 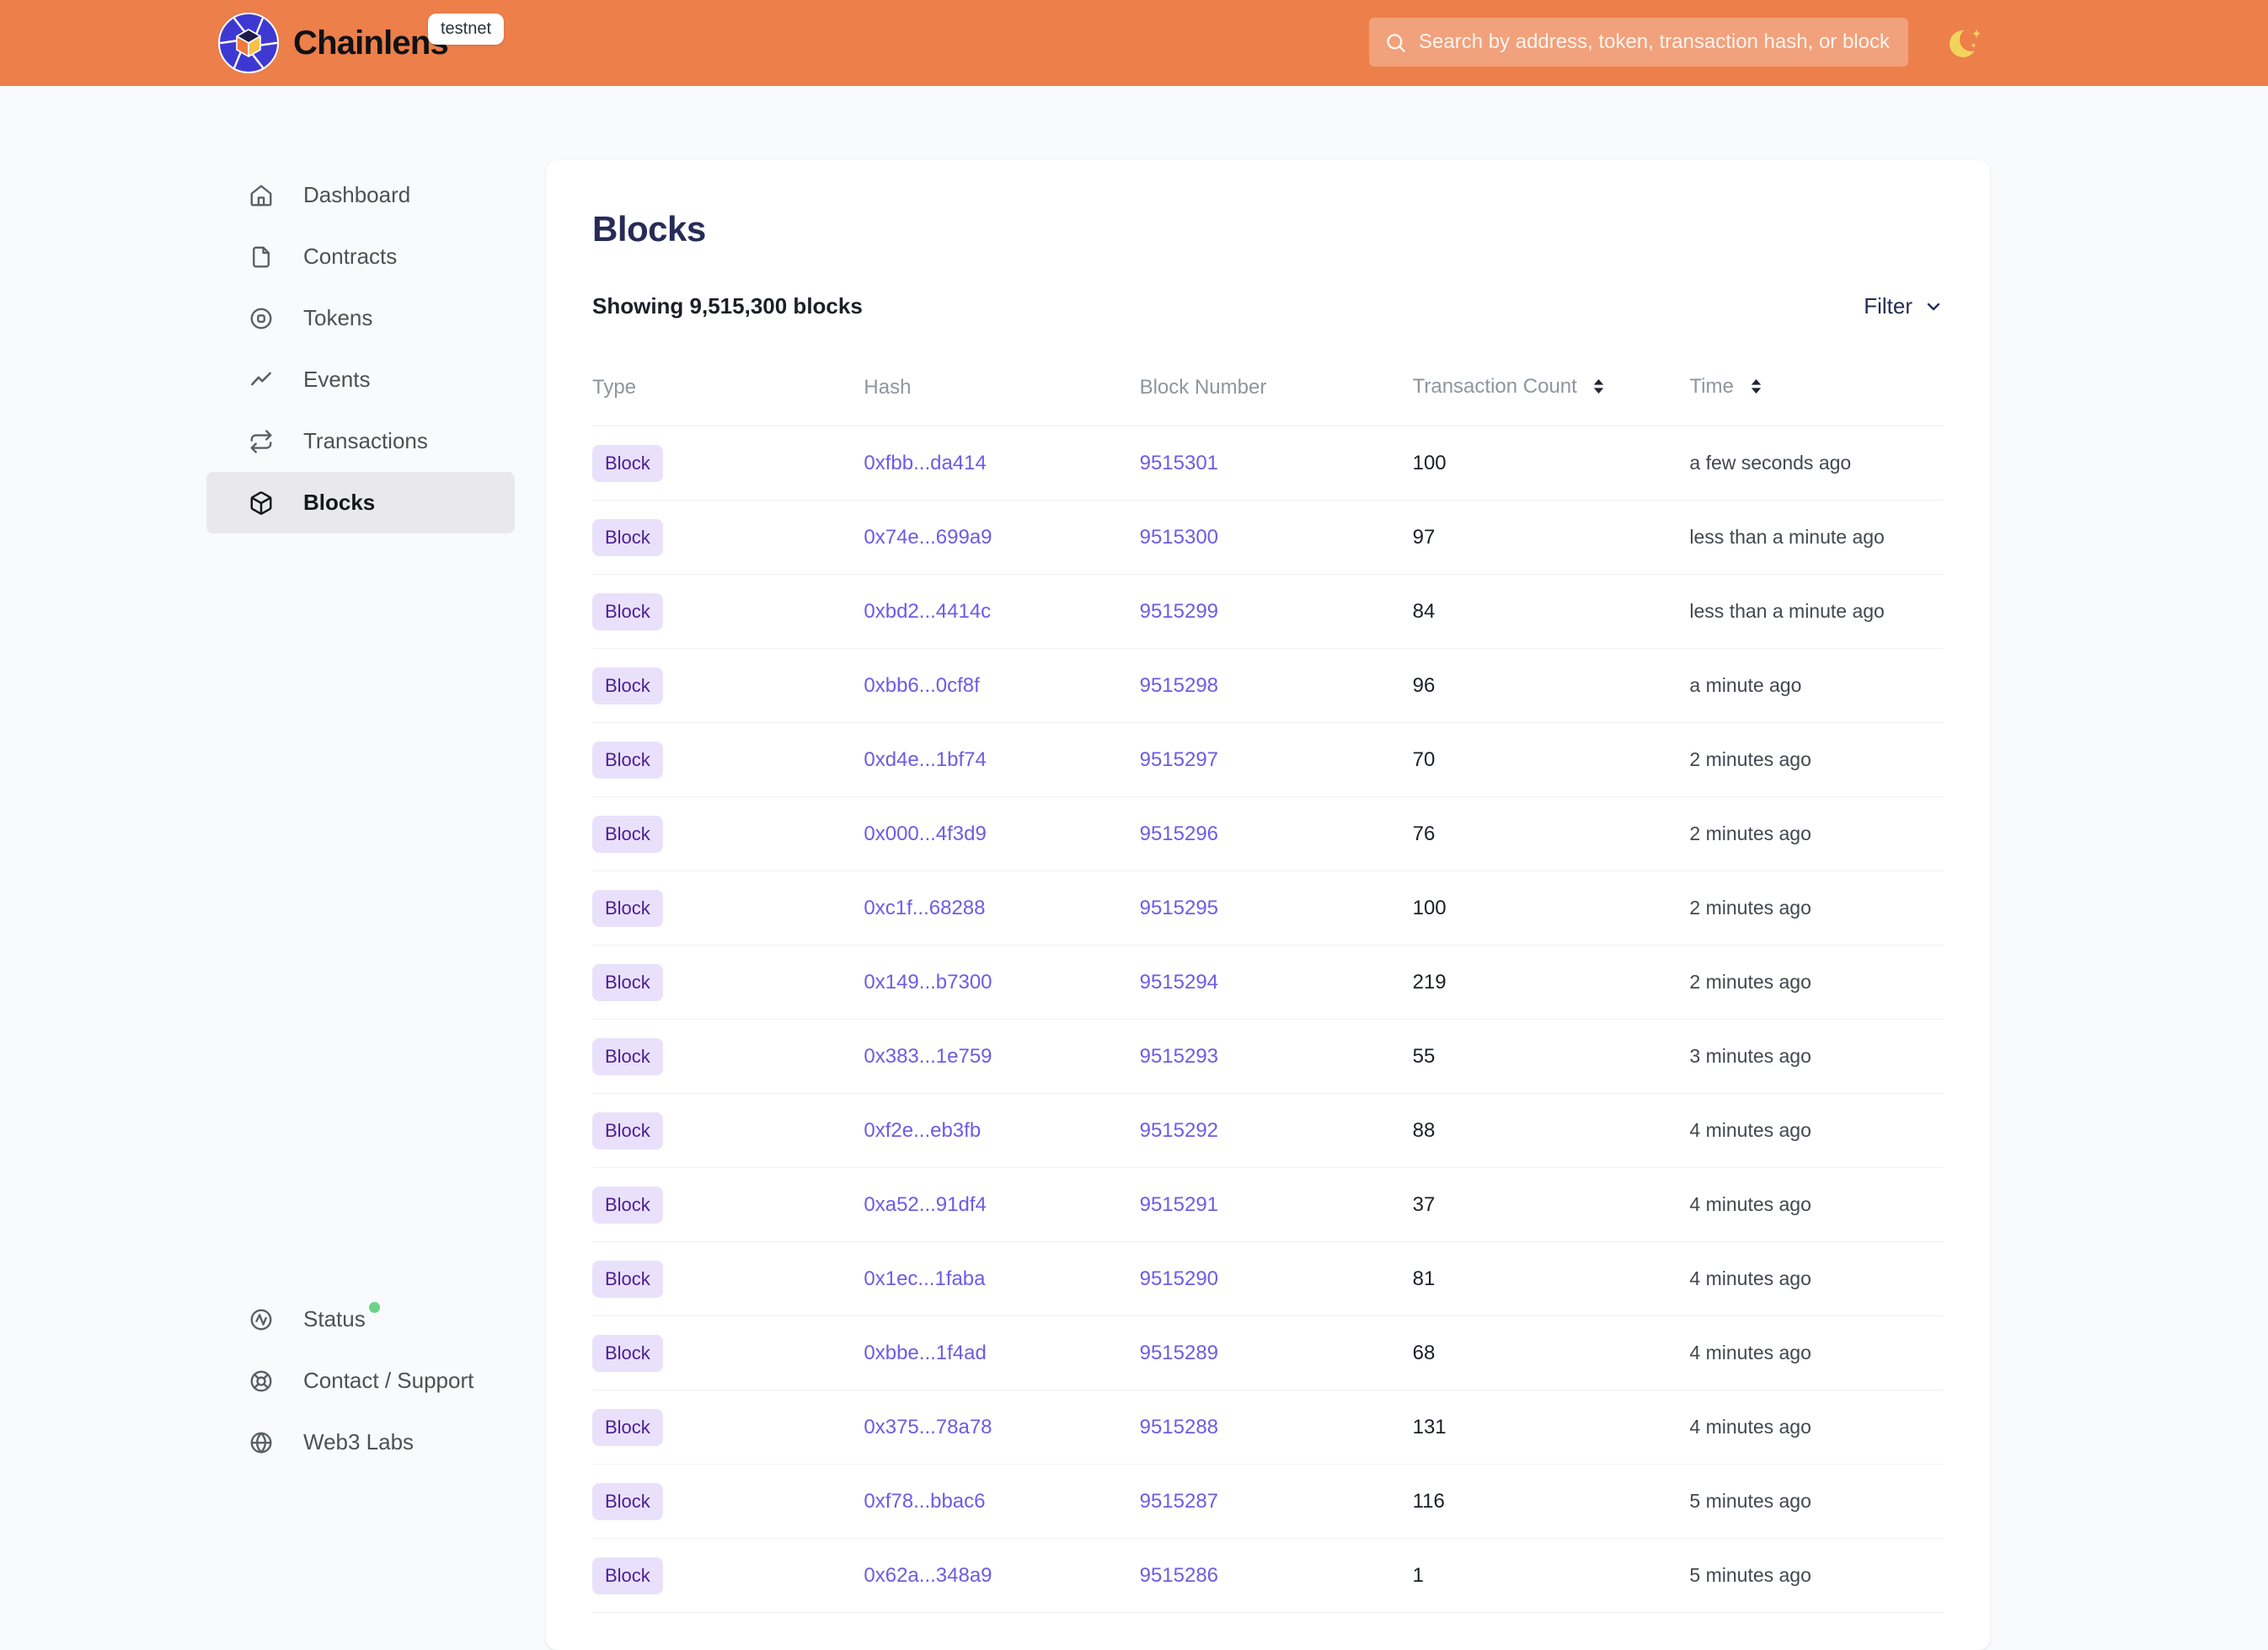 What do you see at coordinates (1429, 1501) in the screenshot?
I see `transaction-count-value: 116` at bounding box center [1429, 1501].